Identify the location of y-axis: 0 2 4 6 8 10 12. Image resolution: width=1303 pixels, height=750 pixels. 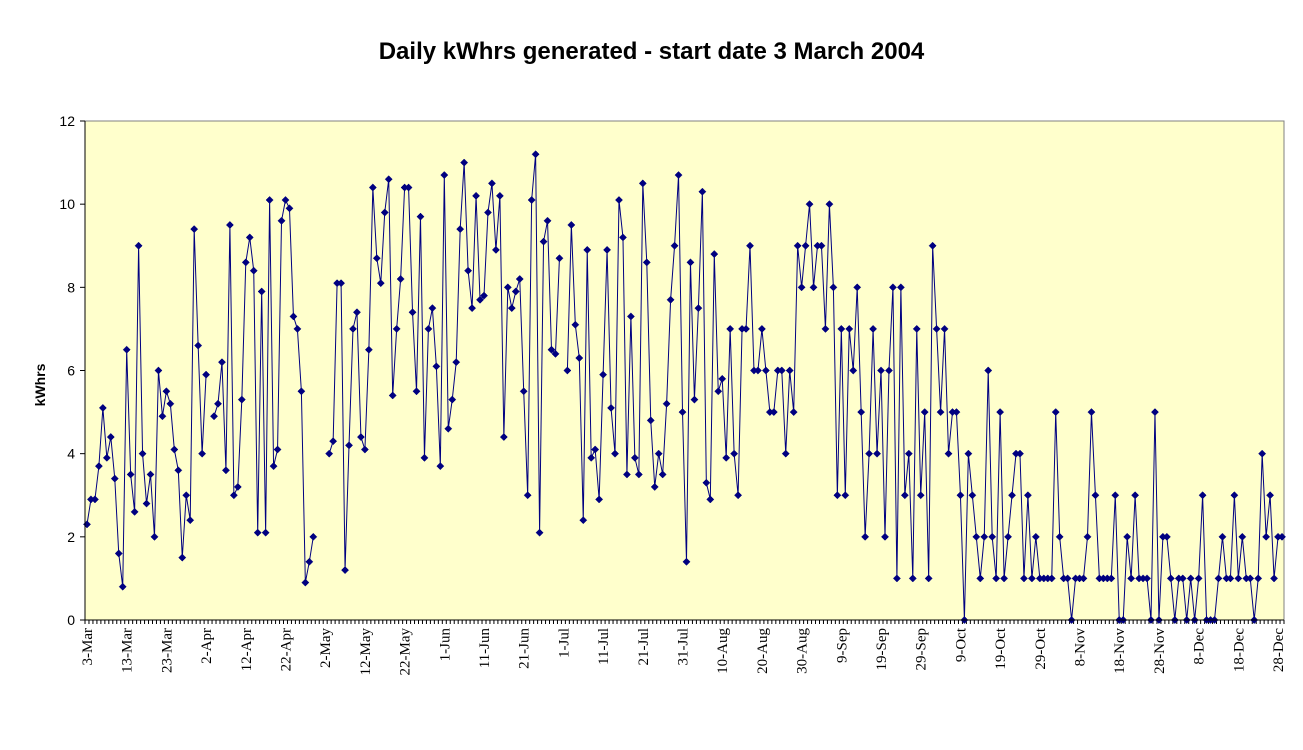
(72, 370).